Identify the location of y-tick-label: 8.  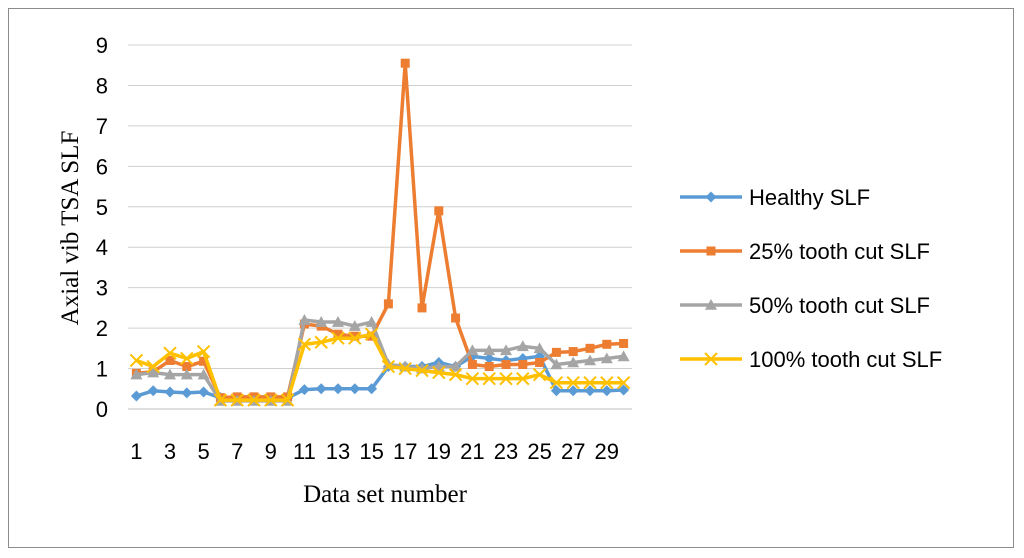
(102, 85).